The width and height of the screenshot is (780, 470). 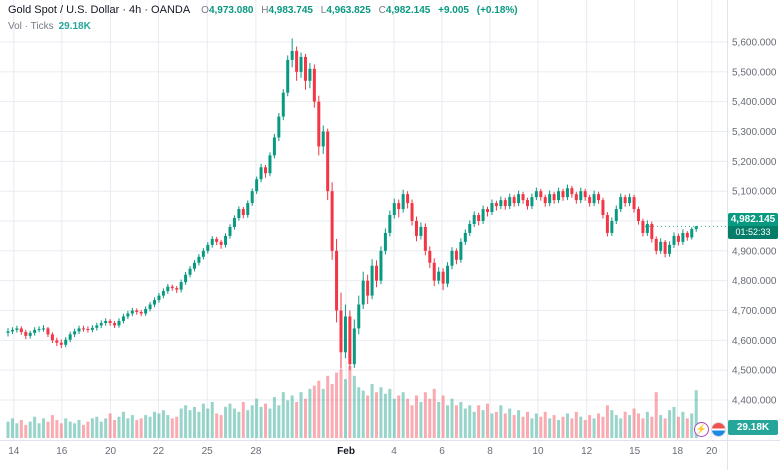 I want to click on symbol-title: Gold Spot / U.S. Dollar · 4h · OANDA, so click(x=99, y=10).